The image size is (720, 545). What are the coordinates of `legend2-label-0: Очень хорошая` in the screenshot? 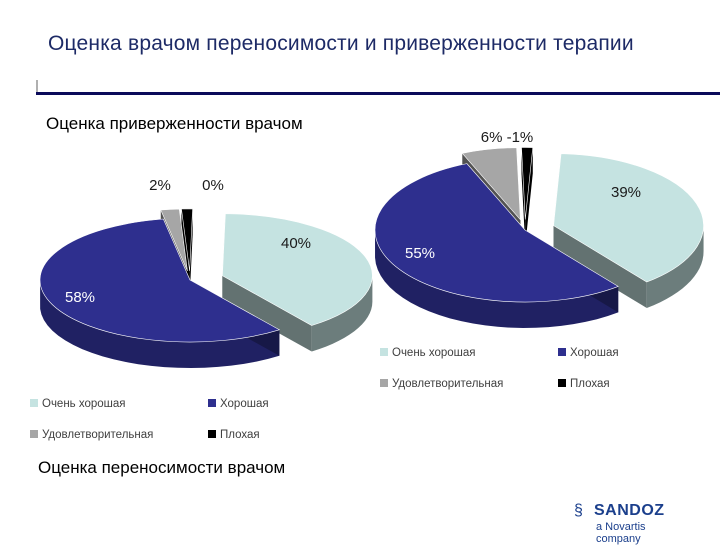 It's located at (434, 353).